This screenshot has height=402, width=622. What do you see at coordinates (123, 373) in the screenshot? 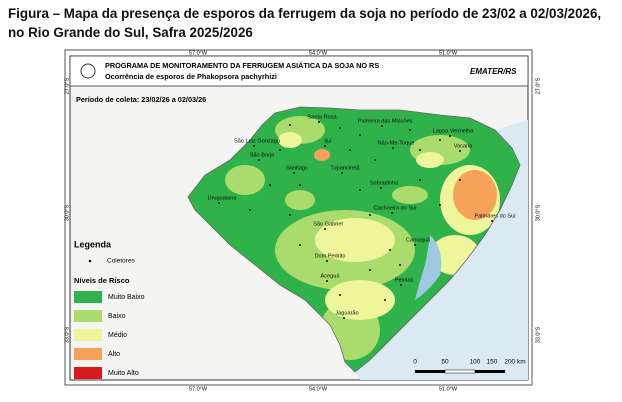
I see `legend-label: Muito Alto` at bounding box center [123, 373].